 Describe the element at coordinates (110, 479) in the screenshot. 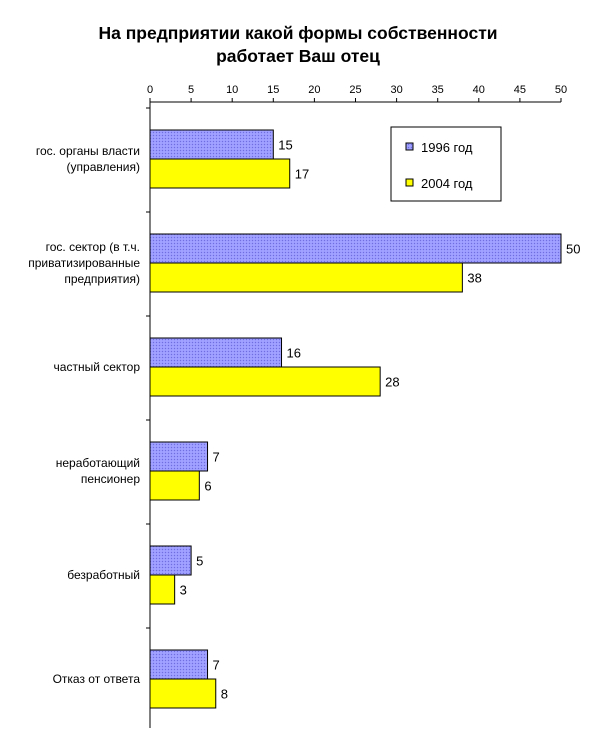

I see `category-label: пенсионер` at that location.